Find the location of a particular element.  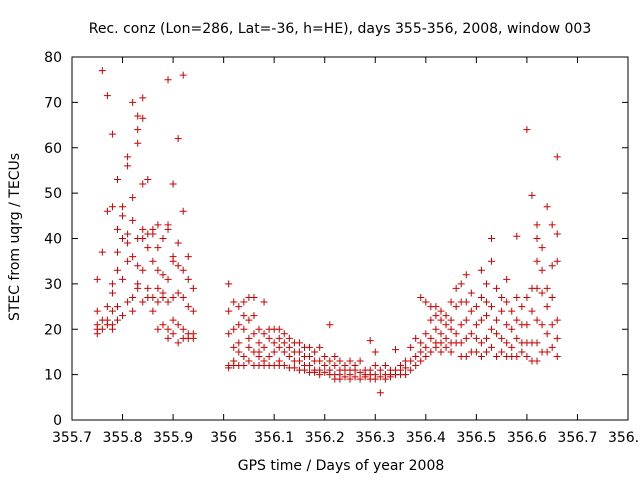

y-tick-label: 60 is located at coordinates (53, 149).